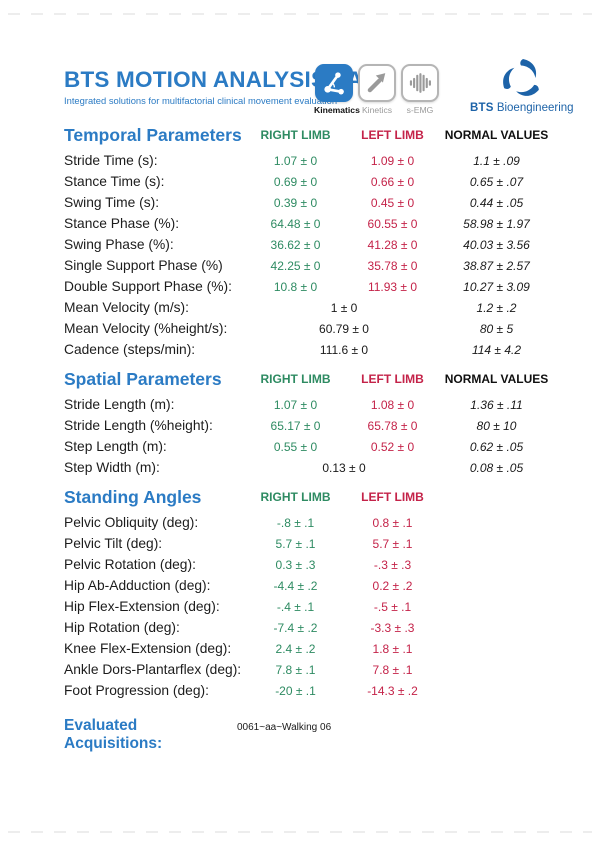 The image size is (600, 849). I want to click on right-limb-value: 5.7 ± .1, so click(295, 543).